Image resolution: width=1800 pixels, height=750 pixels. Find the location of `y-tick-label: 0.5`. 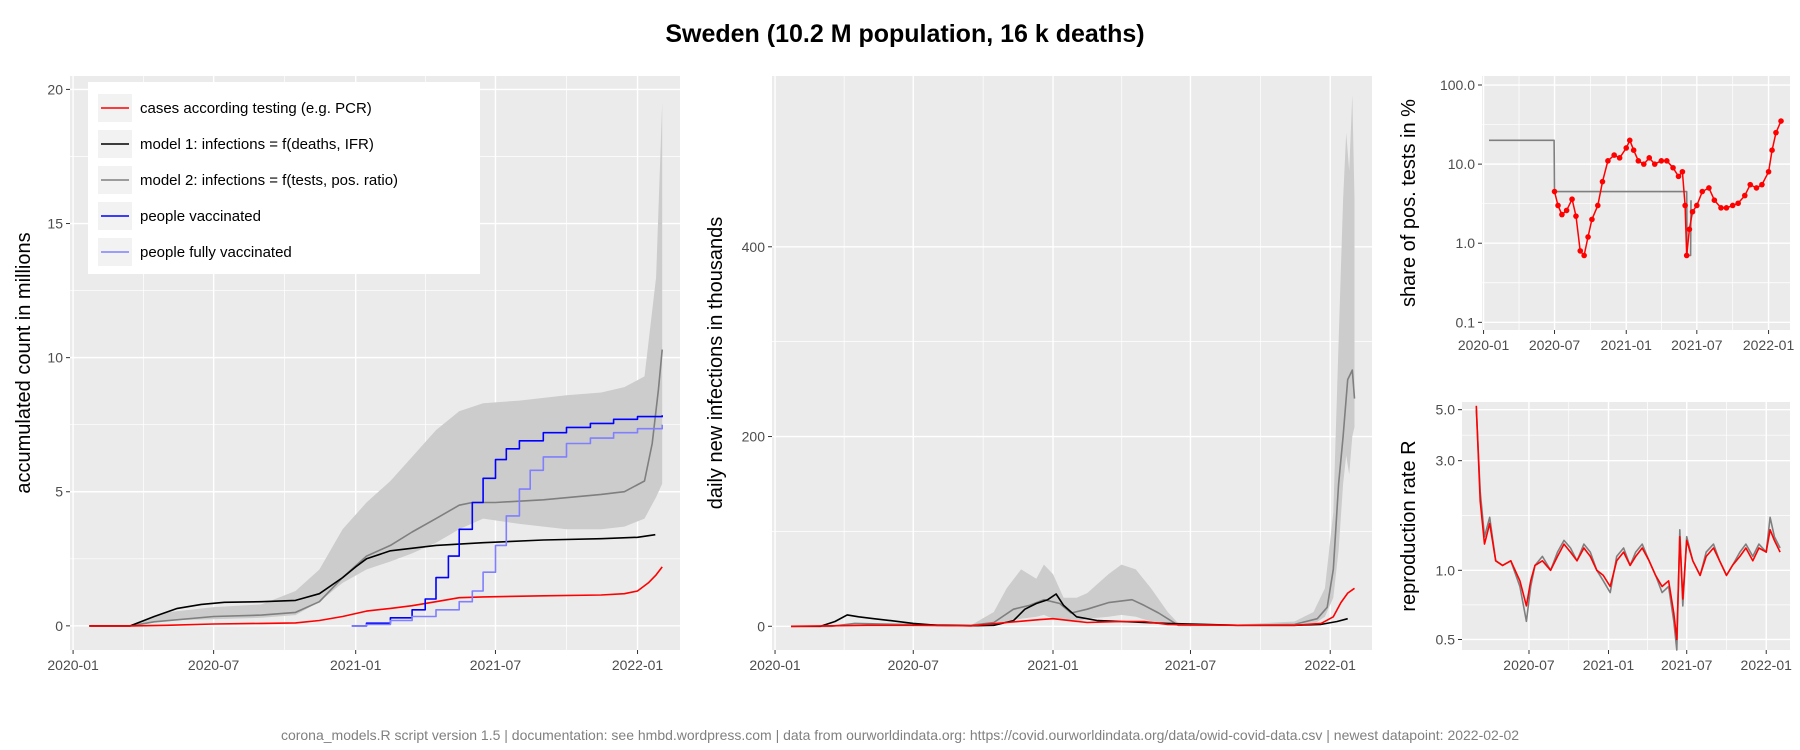

y-tick-label: 0.5 is located at coordinates (1446, 639).